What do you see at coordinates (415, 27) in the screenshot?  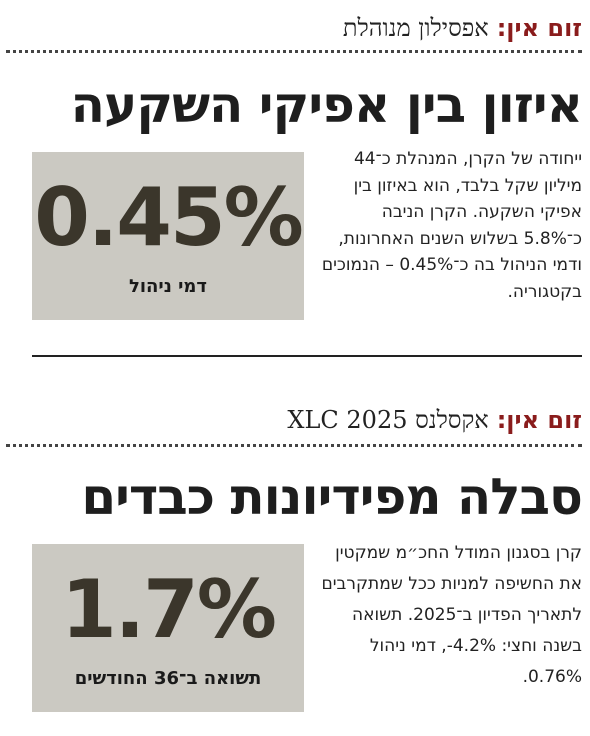 I see `fund-name: אפסילון מנוהלת` at bounding box center [415, 27].